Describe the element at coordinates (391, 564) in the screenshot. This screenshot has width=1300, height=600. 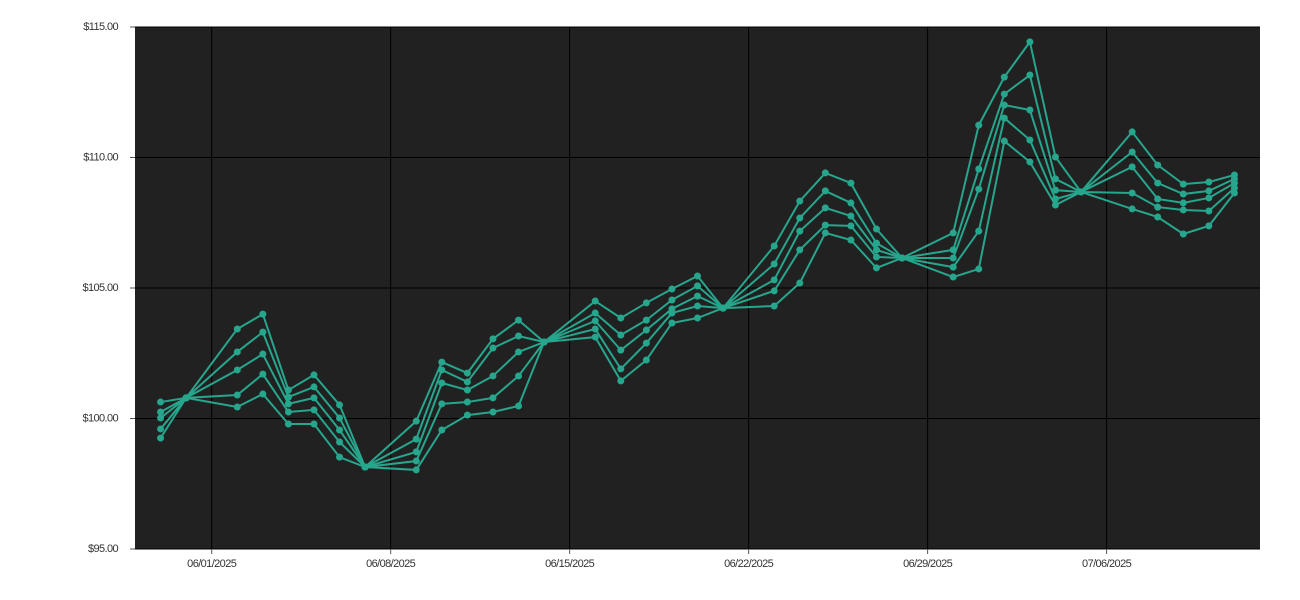
I see `x-tick-label: 06/08/2025` at that location.